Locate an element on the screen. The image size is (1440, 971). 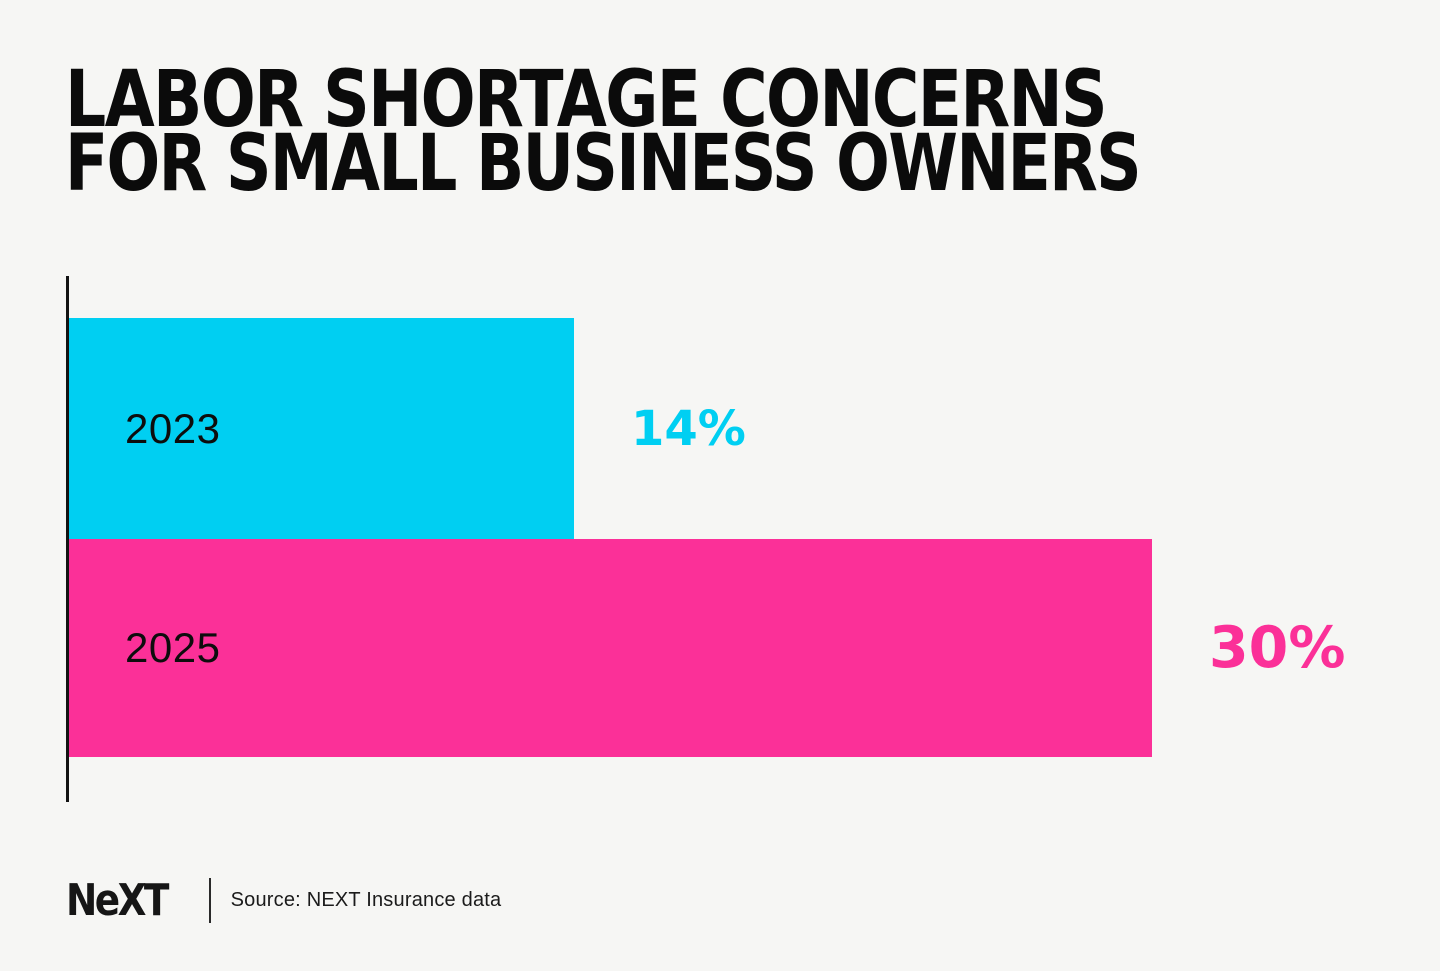
bar-category-label: 2023 is located at coordinates (173, 428).